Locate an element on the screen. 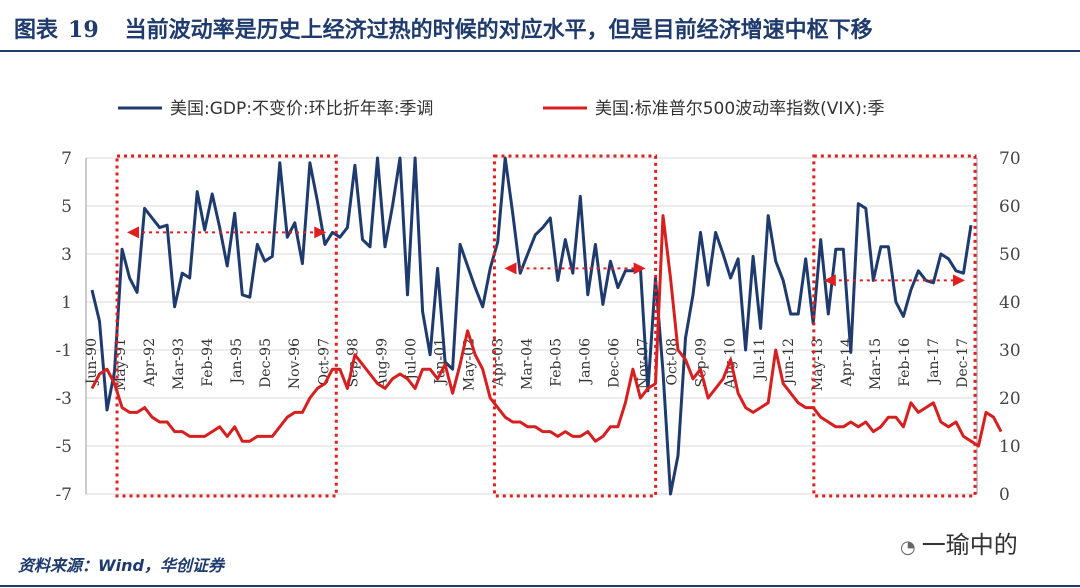 This screenshot has height=588, width=1080. x-tick-label: Sep-09 is located at coordinates (702, 362).